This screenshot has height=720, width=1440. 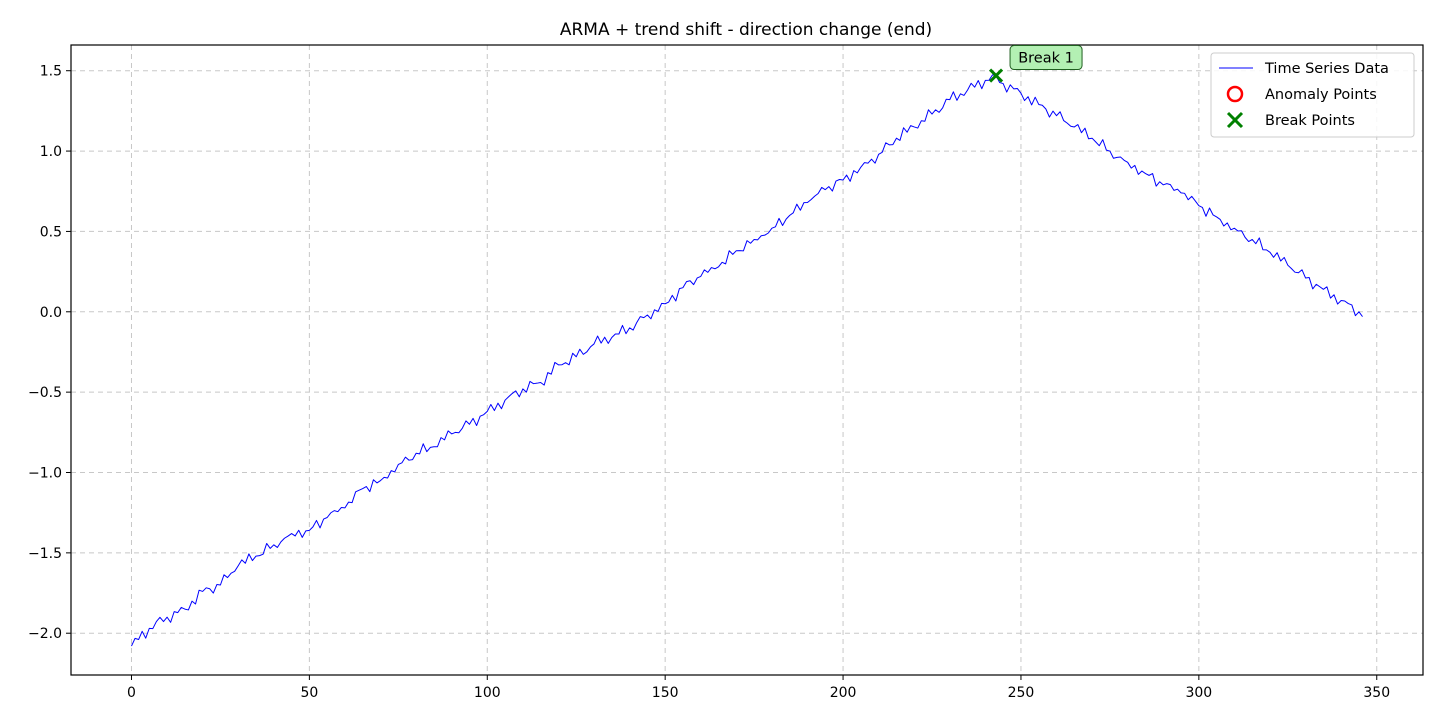 What do you see at coordinates (51, 232) in the screenshot?
I see `y-tick-label: 0.5` at bounding box center [51, 232].